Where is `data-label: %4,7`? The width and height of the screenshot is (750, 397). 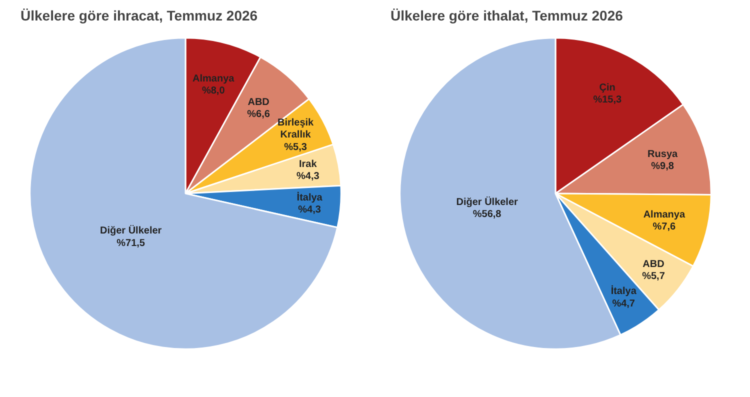 data-label: %4,7 is located at coordinates (624, 304).